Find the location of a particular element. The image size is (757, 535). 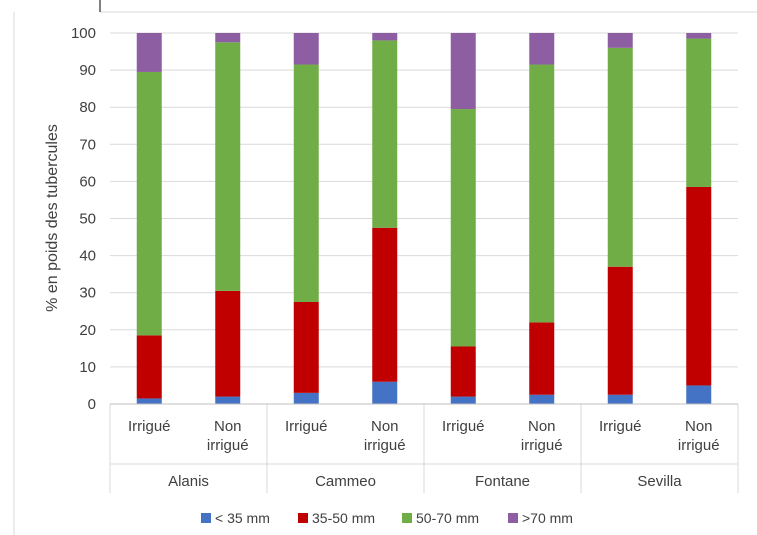

group-label: Fontane is located at coordinates (502, 481).